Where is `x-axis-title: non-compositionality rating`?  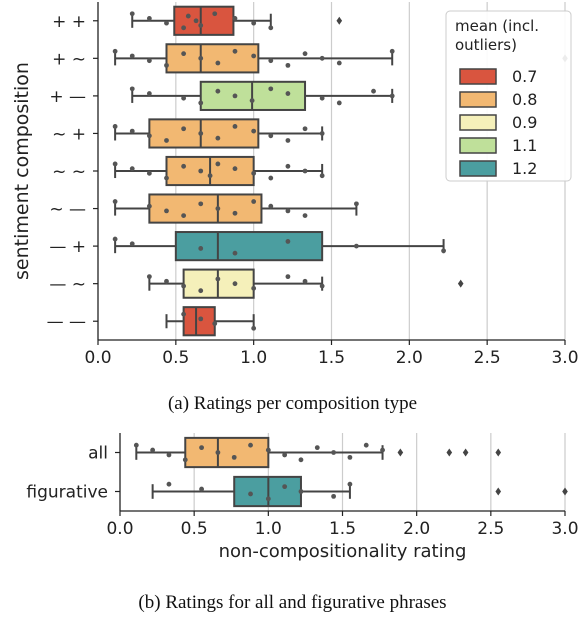
x-axis-title: non-compositionality rating is located at coordinates (343, 551).